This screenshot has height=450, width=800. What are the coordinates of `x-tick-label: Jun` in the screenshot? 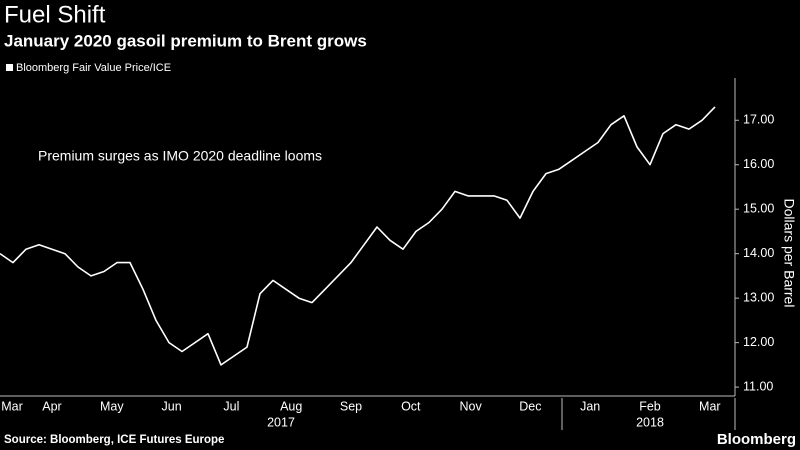 It's located at (172, 406).